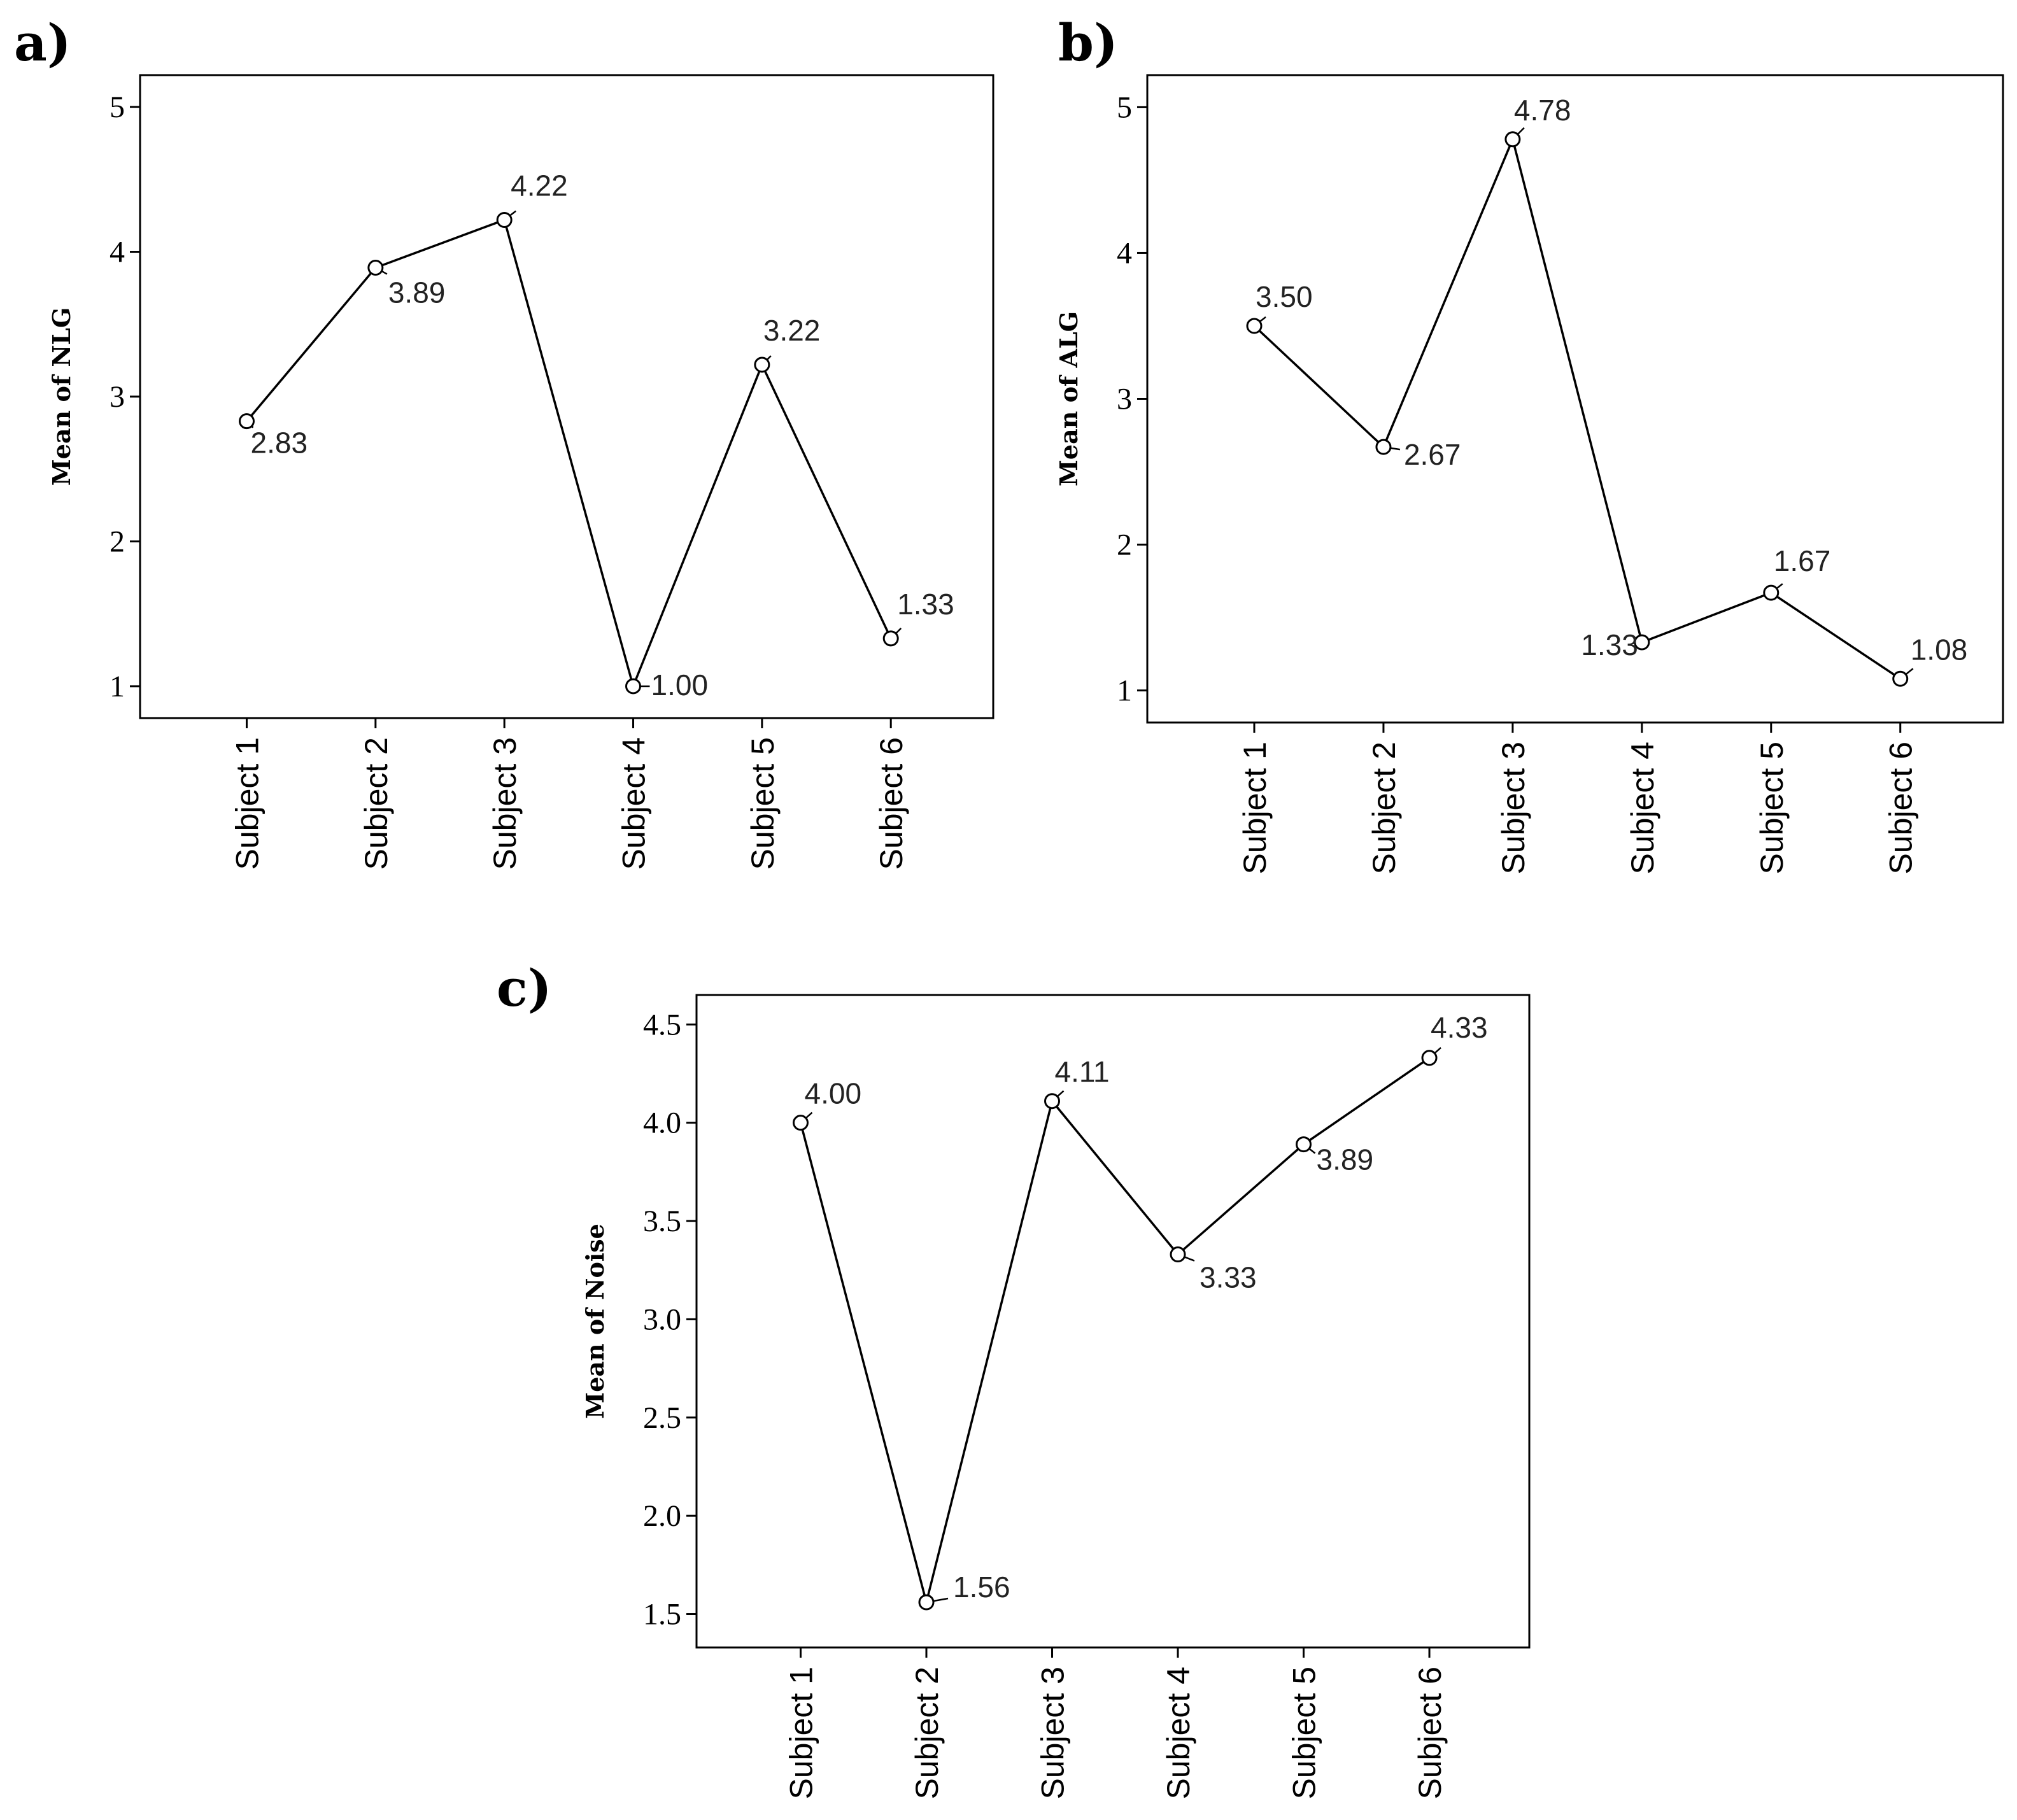  I want to click on data-label: 4.11, so click(1082, 1072).